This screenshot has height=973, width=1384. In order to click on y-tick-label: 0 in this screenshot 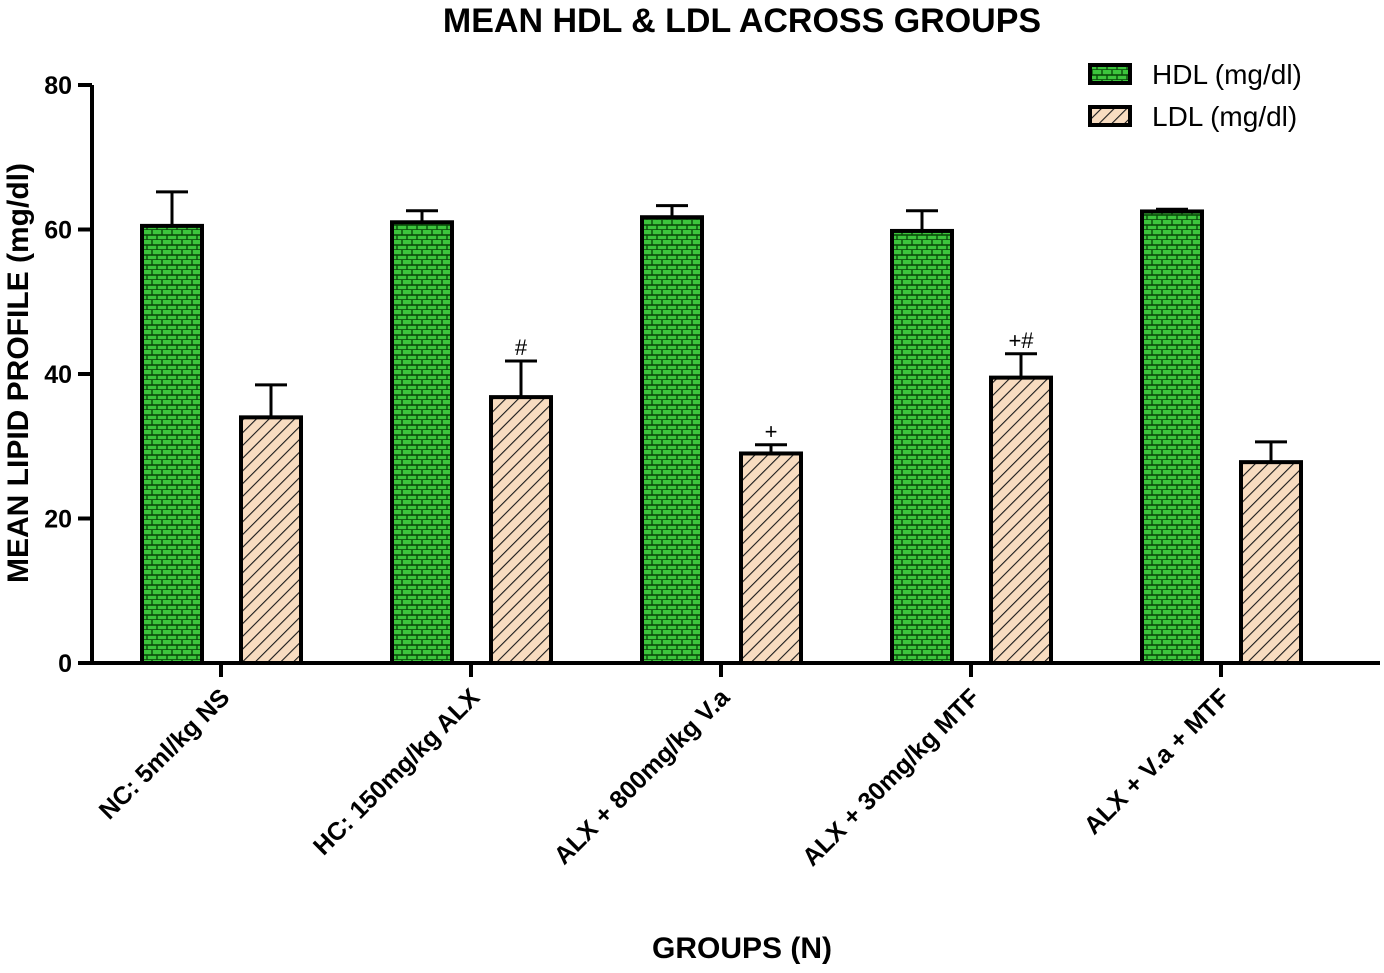, I will do `click(65, 664)`.